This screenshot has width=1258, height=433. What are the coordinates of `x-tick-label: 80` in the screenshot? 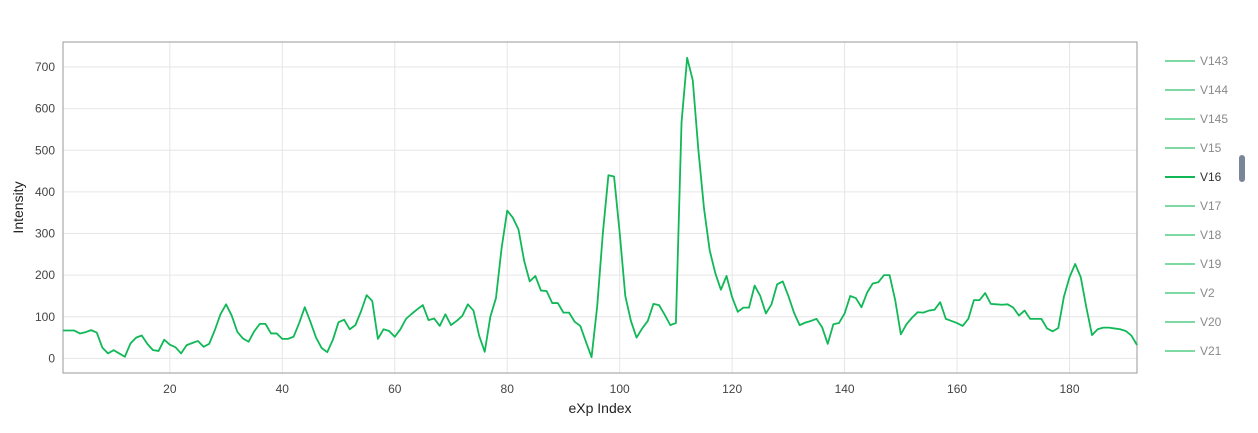 It's located at (508, 389).